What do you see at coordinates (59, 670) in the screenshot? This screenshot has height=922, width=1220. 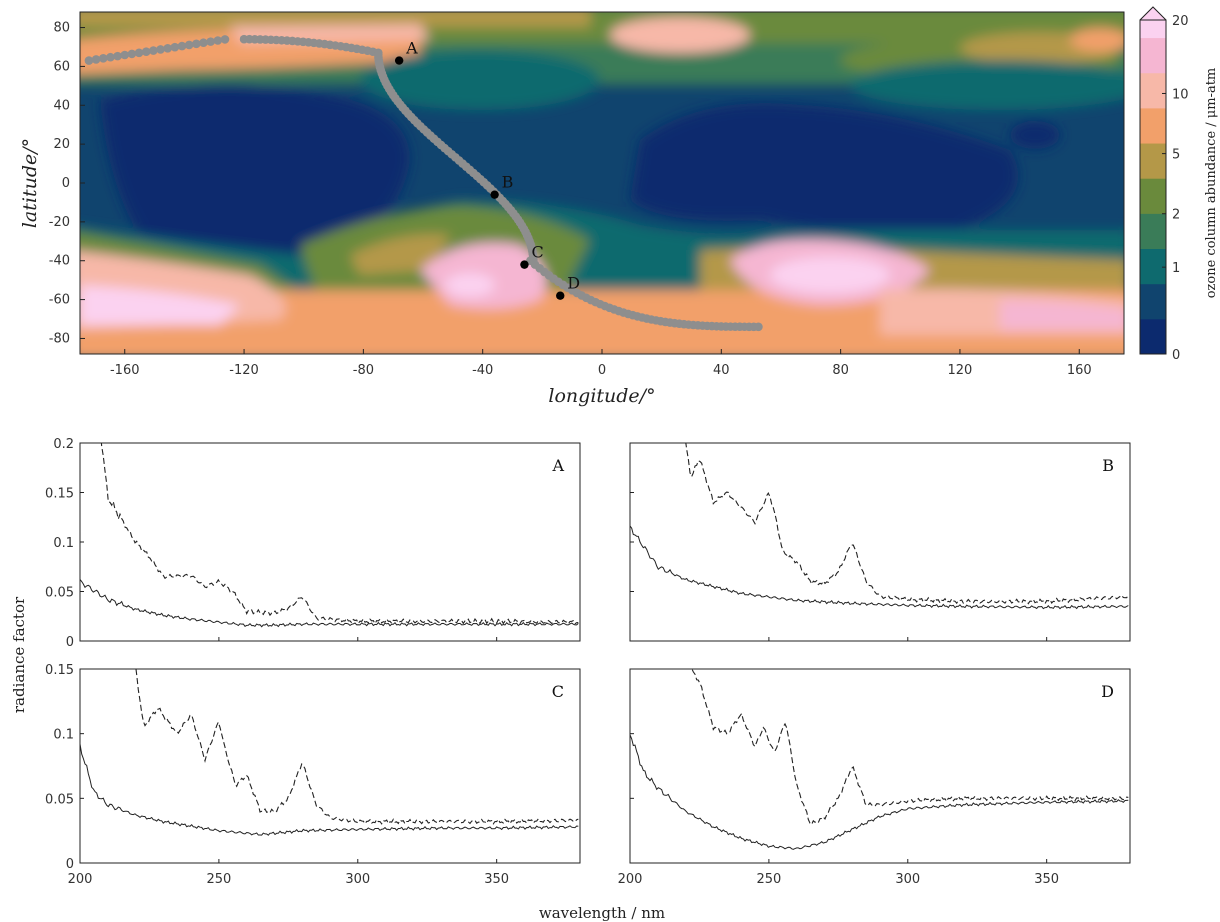 I see `spectrum-y-tick-label: 0.15` at bounding box center [59, 670].